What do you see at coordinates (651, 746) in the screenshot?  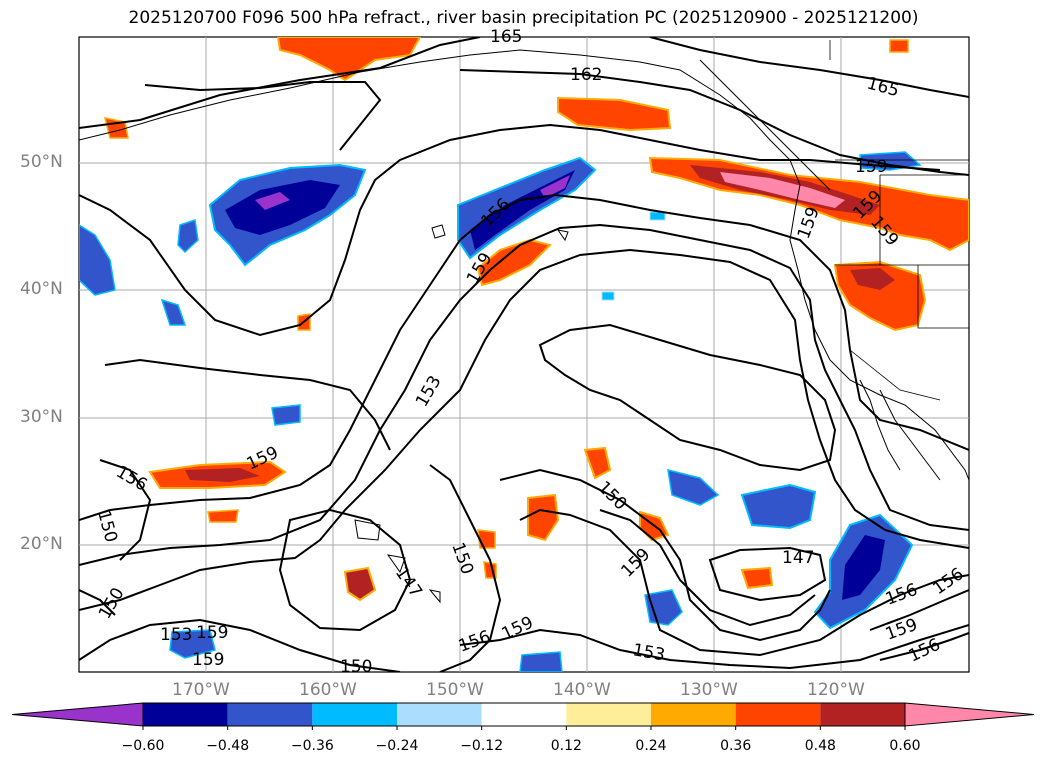 I see `colorbar-tick-label: 0.24` at bounding box center [651, 746].